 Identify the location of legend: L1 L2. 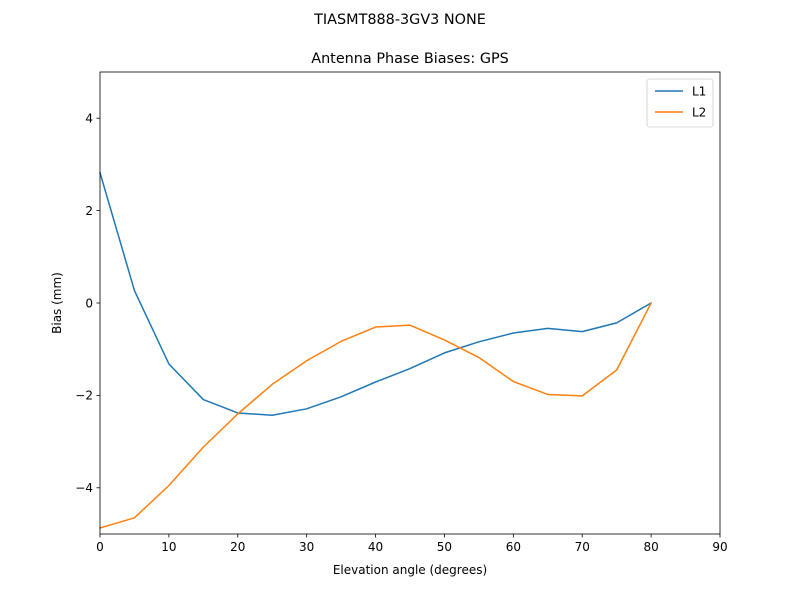
(680, 103).